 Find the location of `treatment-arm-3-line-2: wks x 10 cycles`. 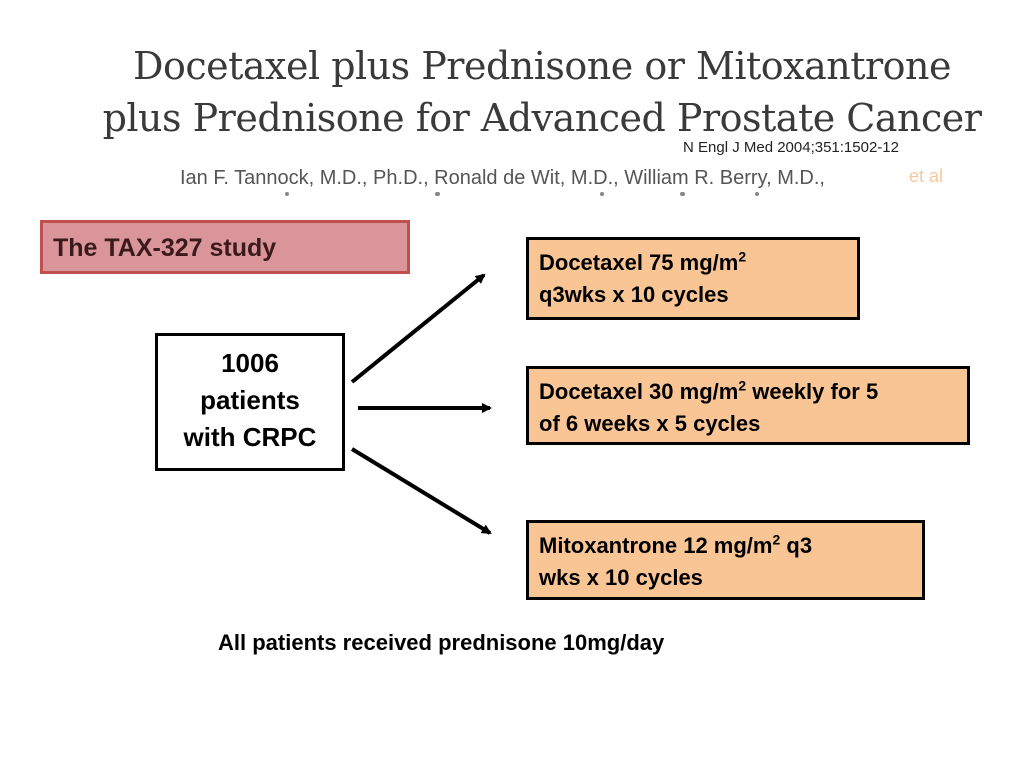

treatment-arm-3-line-2: wks x 10 cycles is located at coordinates (621, 577).